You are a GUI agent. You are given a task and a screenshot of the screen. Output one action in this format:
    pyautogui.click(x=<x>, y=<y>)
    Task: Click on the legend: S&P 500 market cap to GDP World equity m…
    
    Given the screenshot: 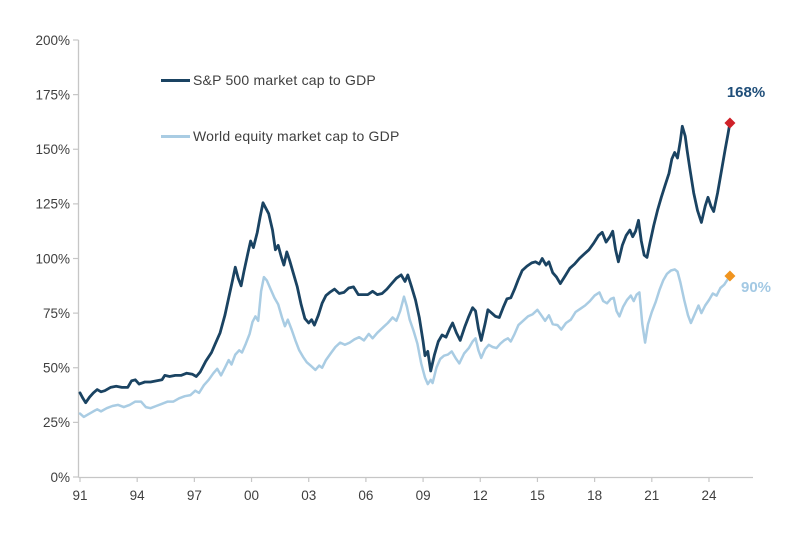 What is the action you would take?
    pyautogui.click(x=280, y=108)
    